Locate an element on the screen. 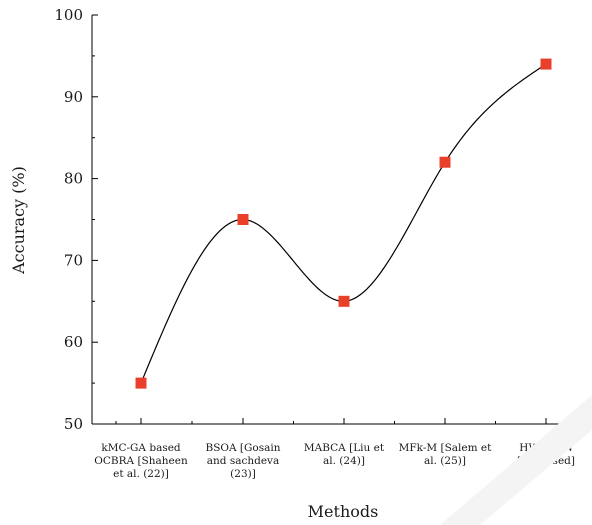 Image resolution: width=592 pixels, height=525 pixels. x-axis-title: Methods is located at coordinates (343, 511).